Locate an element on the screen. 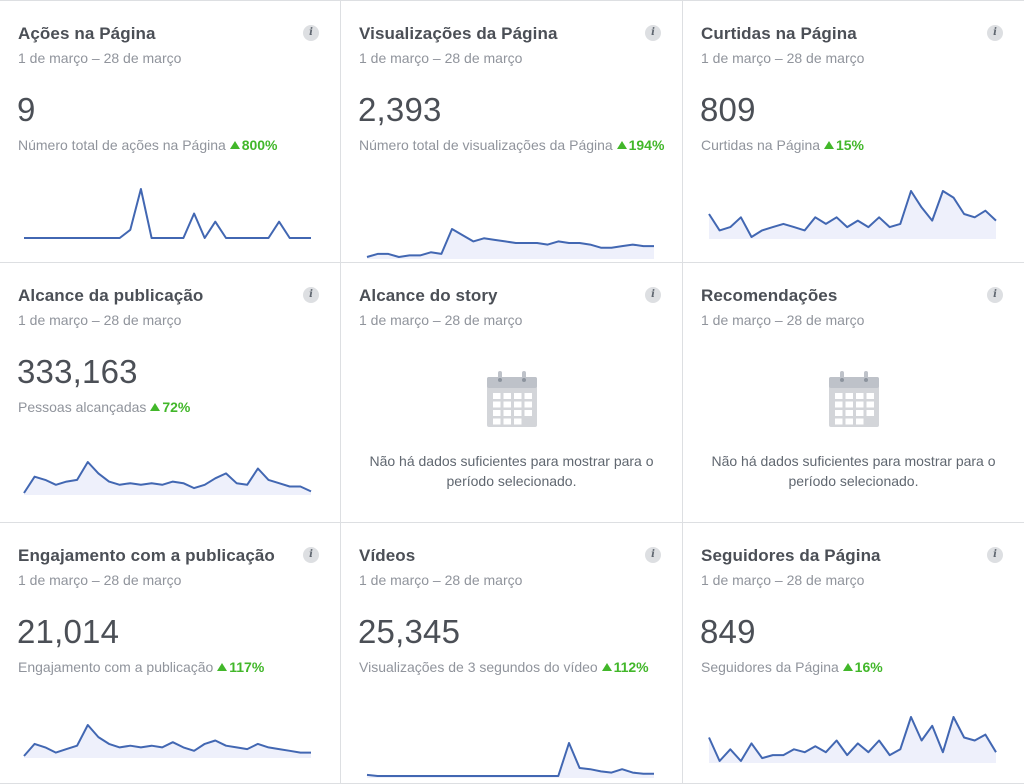 This screenshot has height=784, width=1024. card-title: Alcance do story is located at coordinates (428, 295).